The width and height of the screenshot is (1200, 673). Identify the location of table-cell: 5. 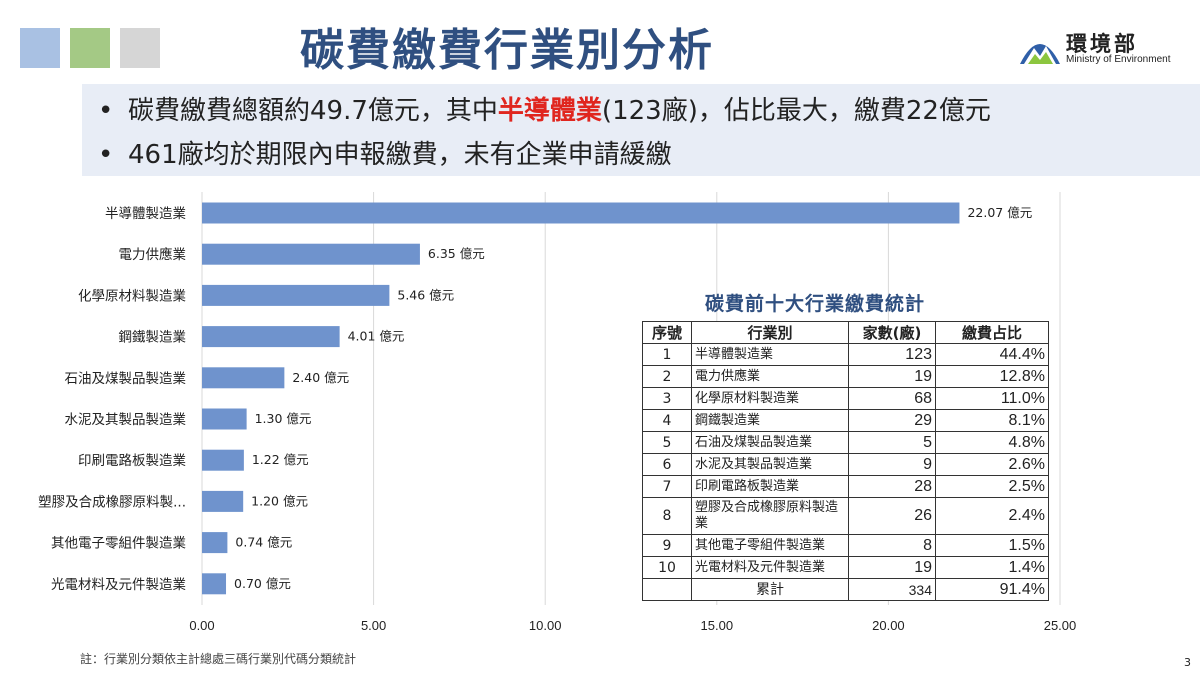
(667, 442).